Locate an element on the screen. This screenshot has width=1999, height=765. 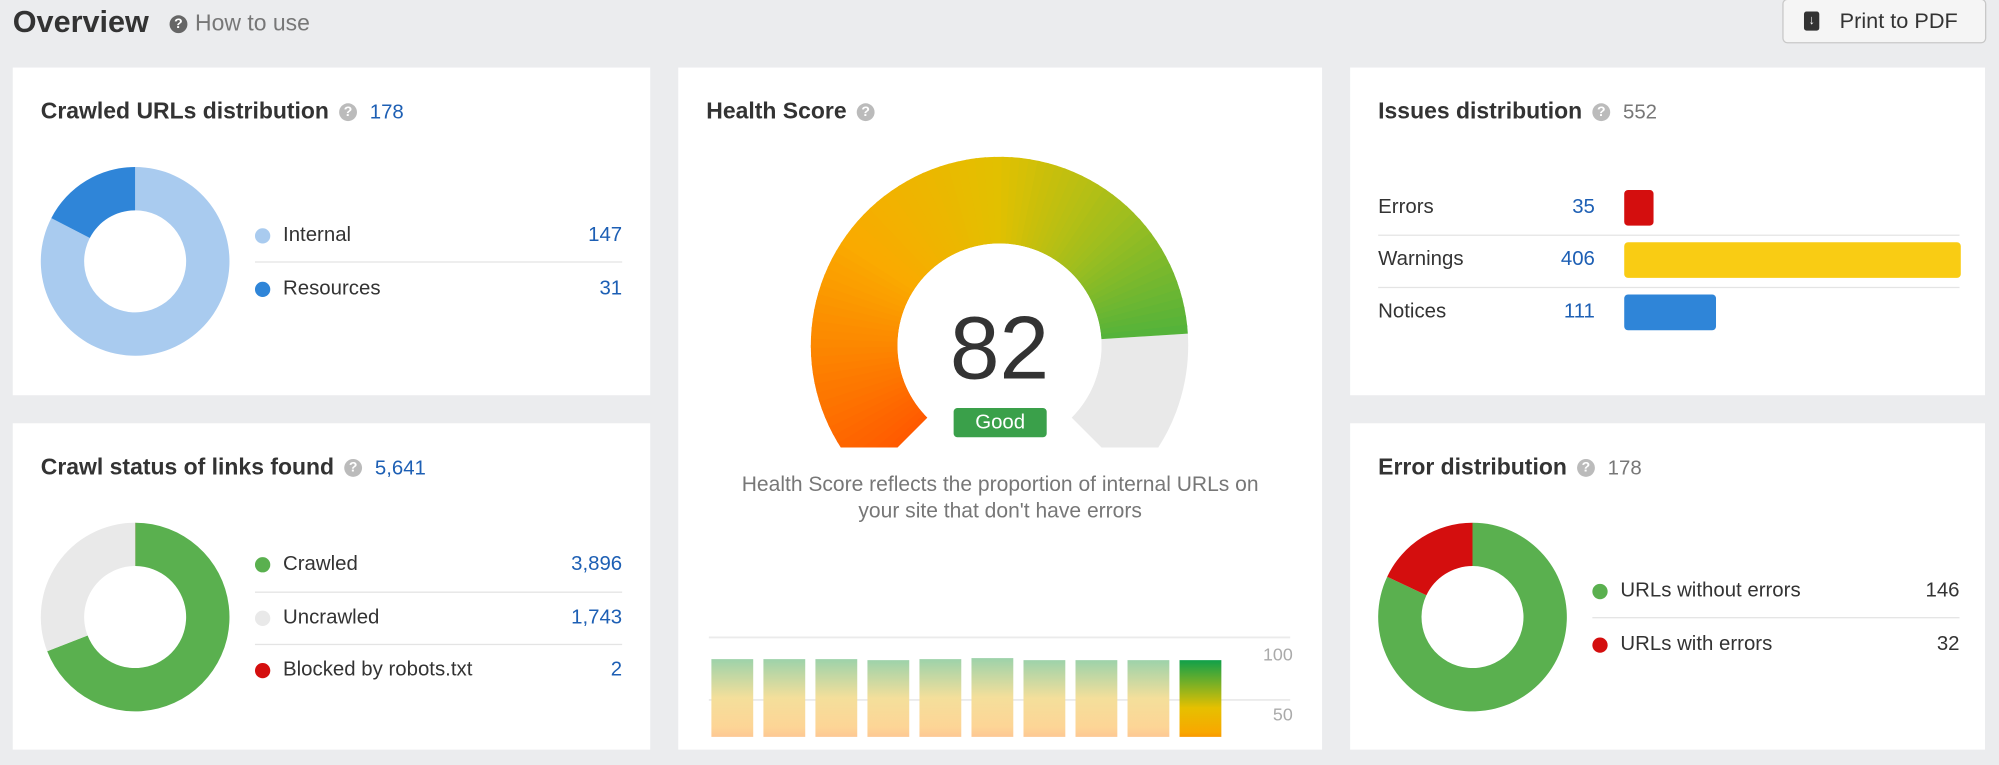
status-badge: Good is located at coordinates (1000, 422).